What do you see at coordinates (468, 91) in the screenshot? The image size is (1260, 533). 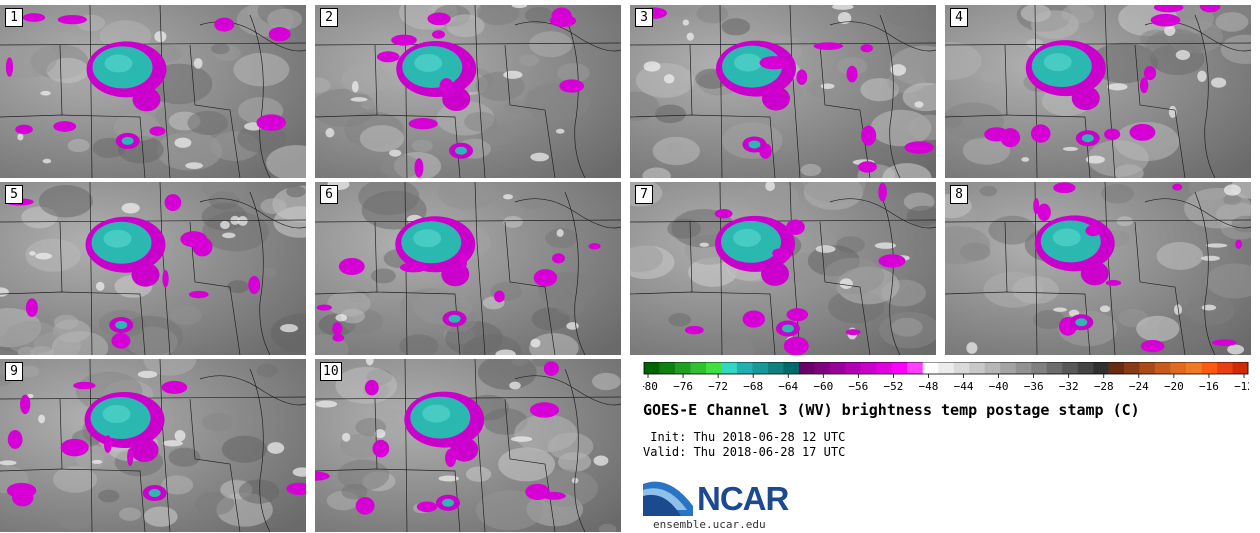 I see `map-panel: 2` at bounding box center [468, 91].